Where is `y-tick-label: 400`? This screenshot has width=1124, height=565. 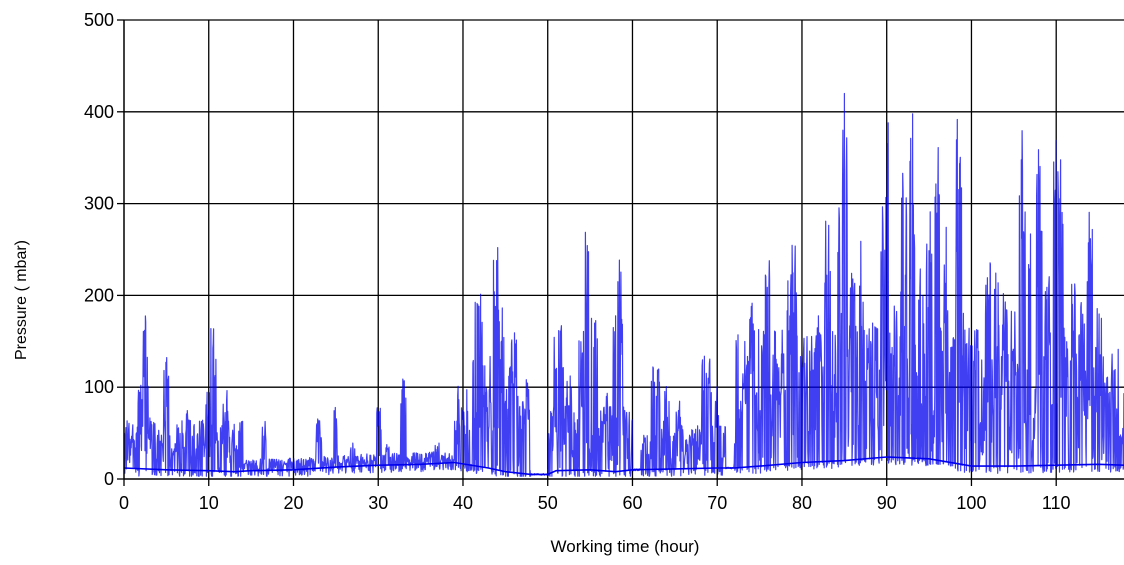 y-tick-label: 400 is located at coordinates (99, 112).